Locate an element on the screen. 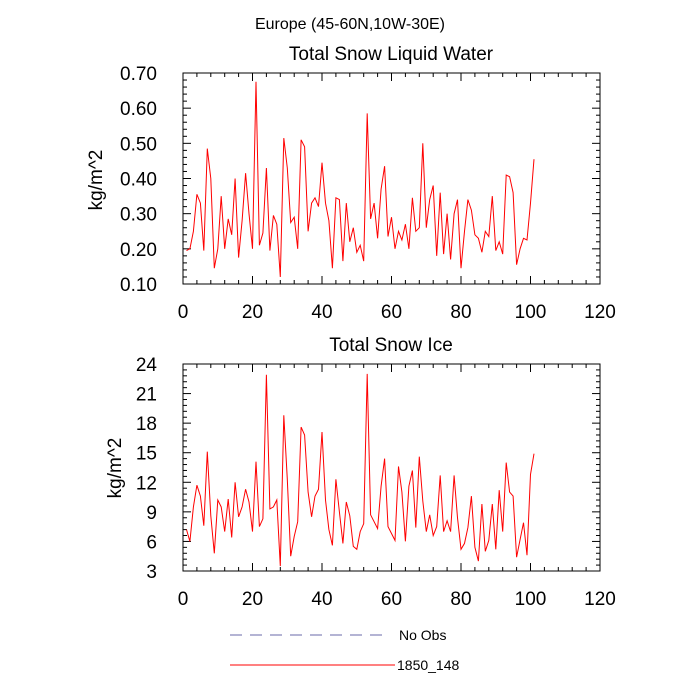 This screenshot has height=700, width=700. y-tick-label: 0.70 is located at coordinates (138, 74).